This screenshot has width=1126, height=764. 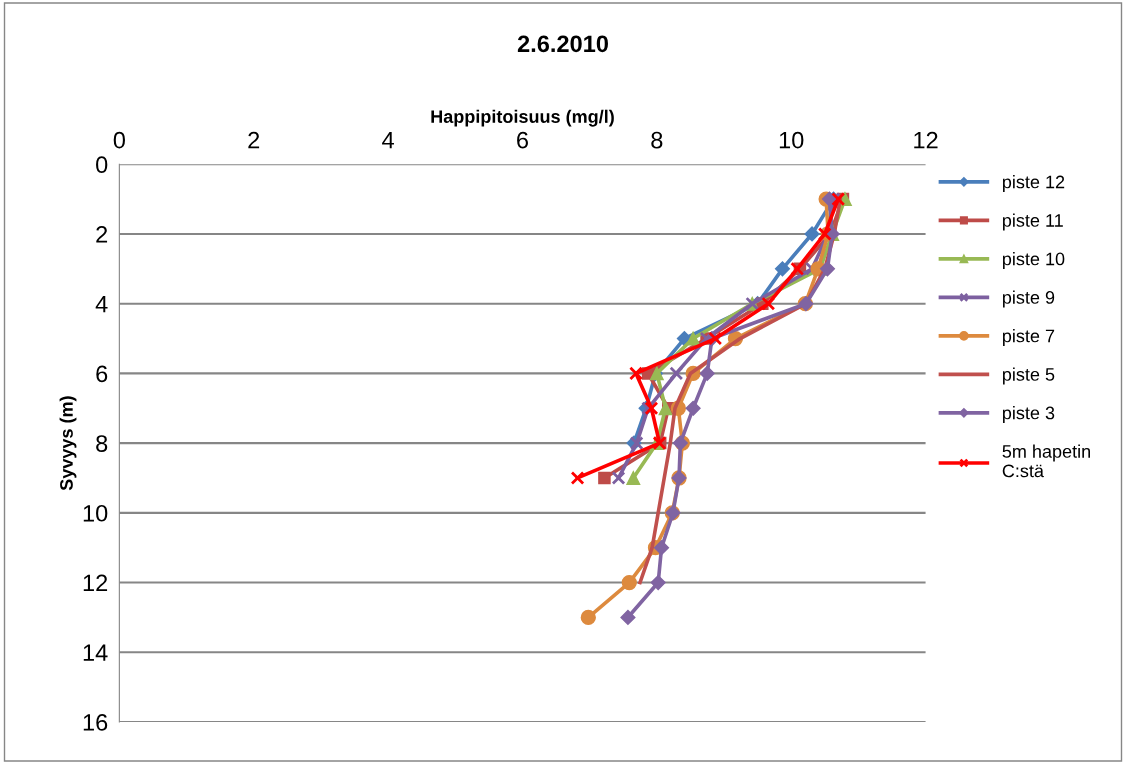 I want to click on legend-label: 5m hapetin C:stä, so click(x=1046, y=461).